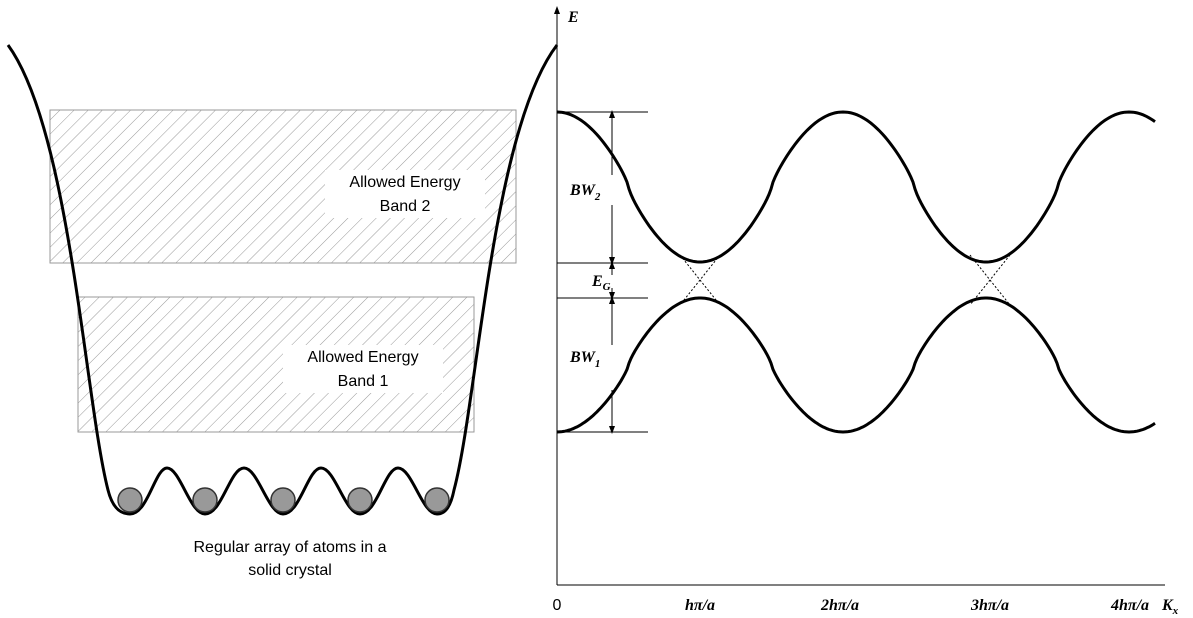 The width and height of the screenshot is (1193, 618). I want to click on caption: Regular array of atoms in a, so click(290, 547).